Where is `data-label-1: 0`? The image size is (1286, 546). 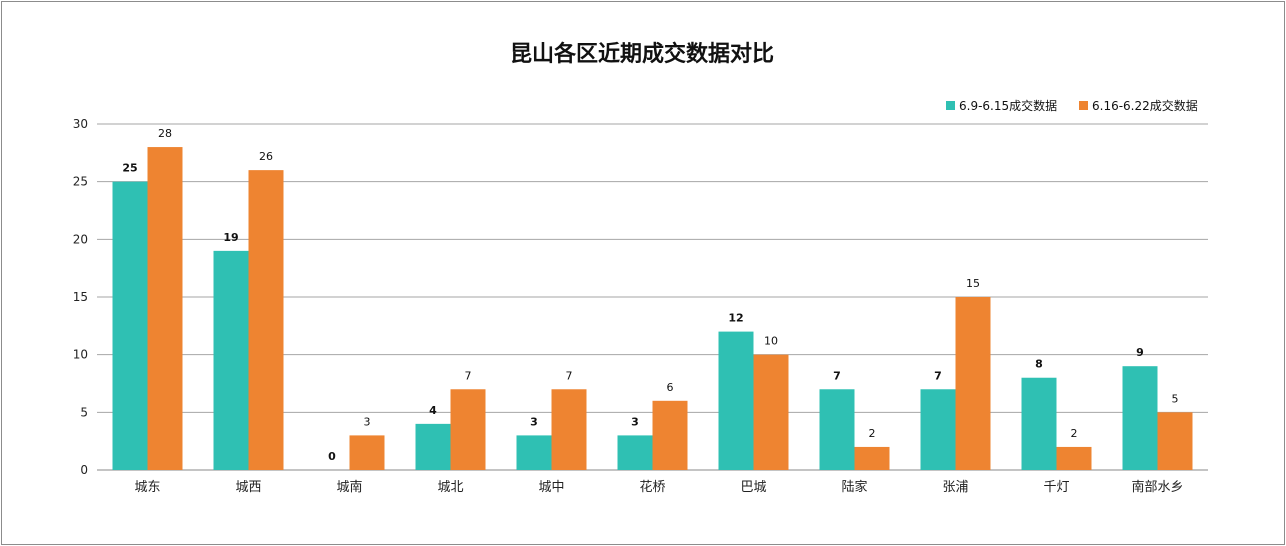 data-label-1: 0 is located at coordinates (332, 456).